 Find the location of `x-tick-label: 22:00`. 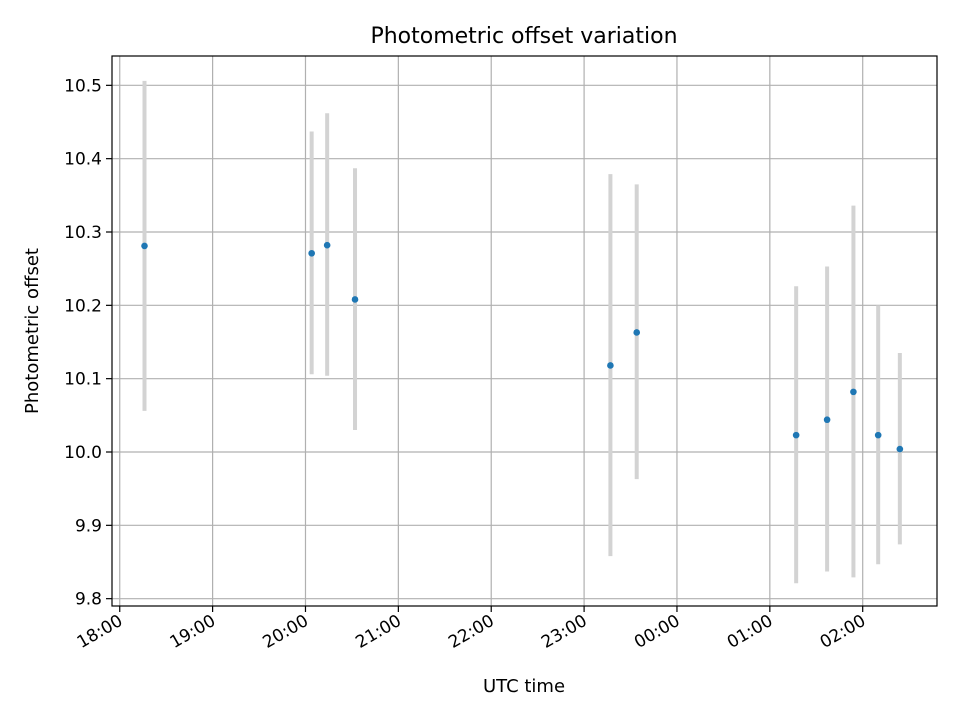

x-tick-label: 22:00 is located at coordinates (471, 632).